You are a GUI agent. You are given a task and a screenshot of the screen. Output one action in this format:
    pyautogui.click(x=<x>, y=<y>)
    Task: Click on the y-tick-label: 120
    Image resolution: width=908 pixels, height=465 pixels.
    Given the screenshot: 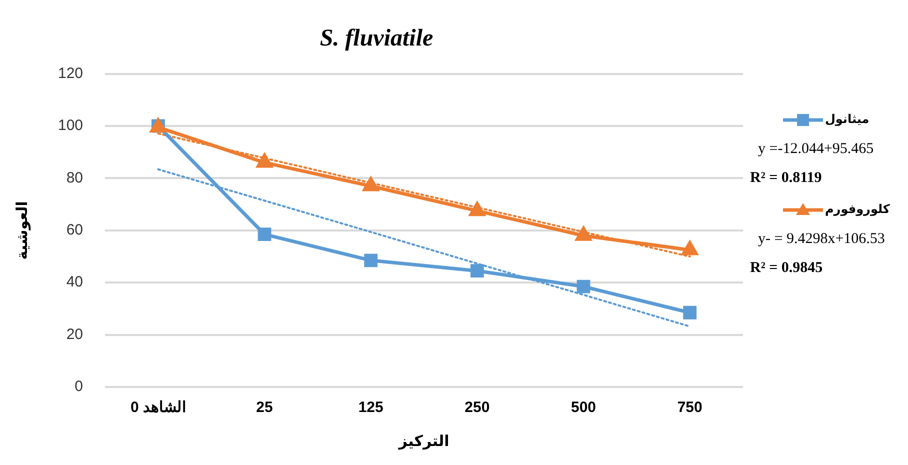 What is the action you would take?
    pyautogui.click(x=71, y=73)
    